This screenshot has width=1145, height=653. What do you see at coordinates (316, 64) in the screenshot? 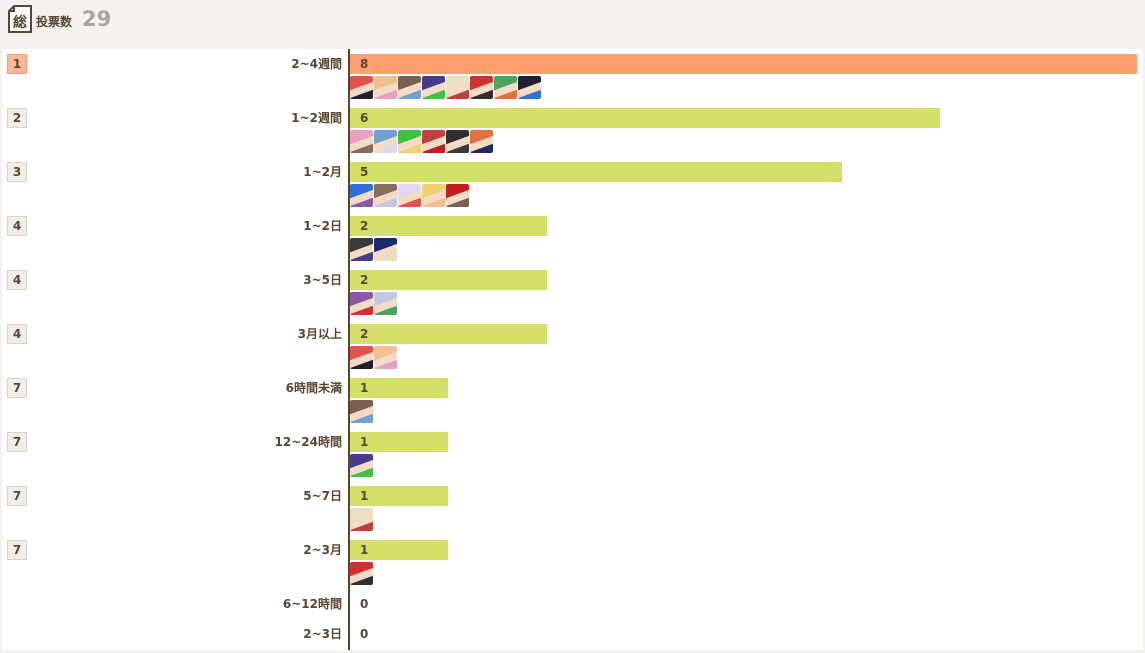
I see `category-label: 2~4週間` at bounding box center [316, 64].